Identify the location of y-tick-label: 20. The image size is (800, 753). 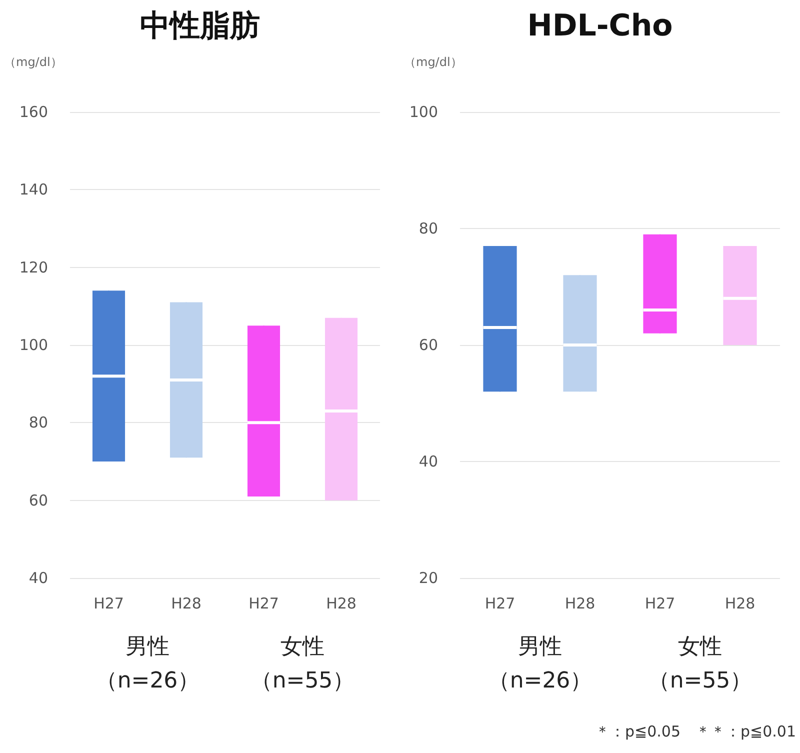
(428, 578).